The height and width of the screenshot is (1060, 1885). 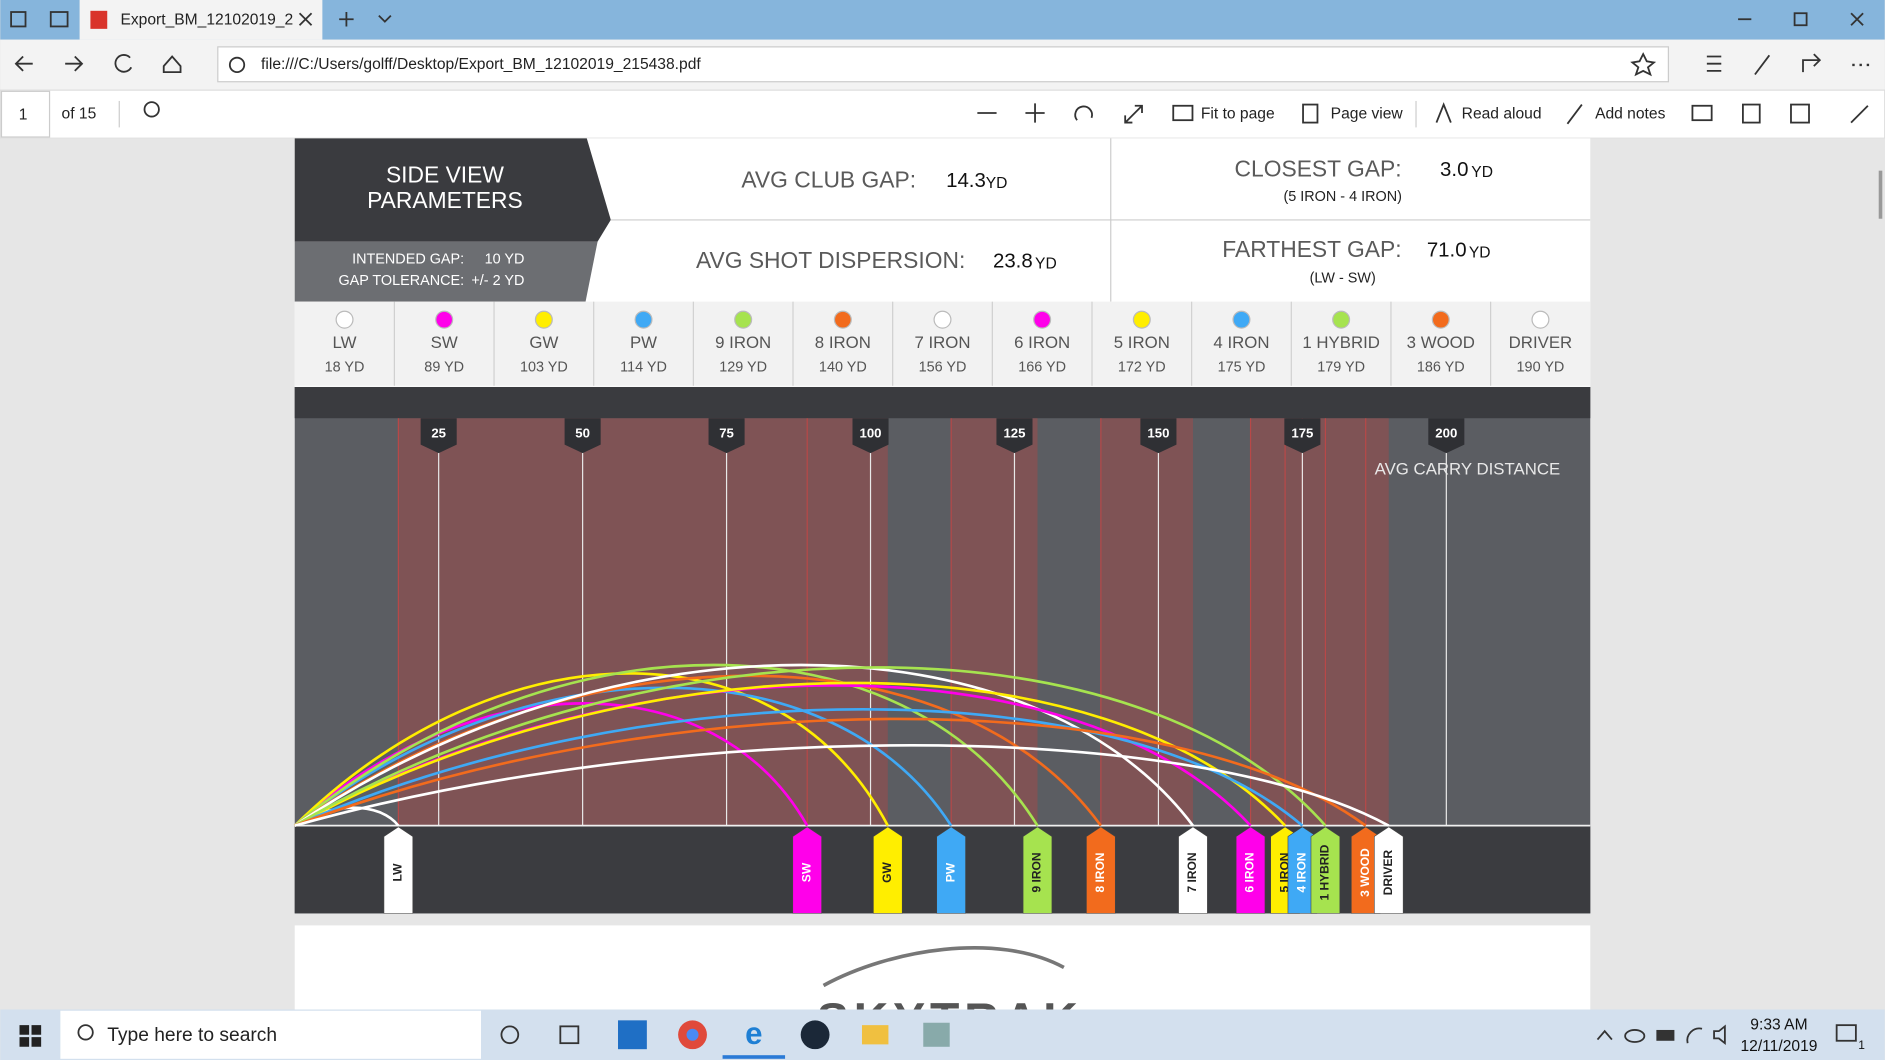 What do you see at coordinates (1762, 65) in the screenshot?
I see `web-note` at bounding box center [1762, 65].